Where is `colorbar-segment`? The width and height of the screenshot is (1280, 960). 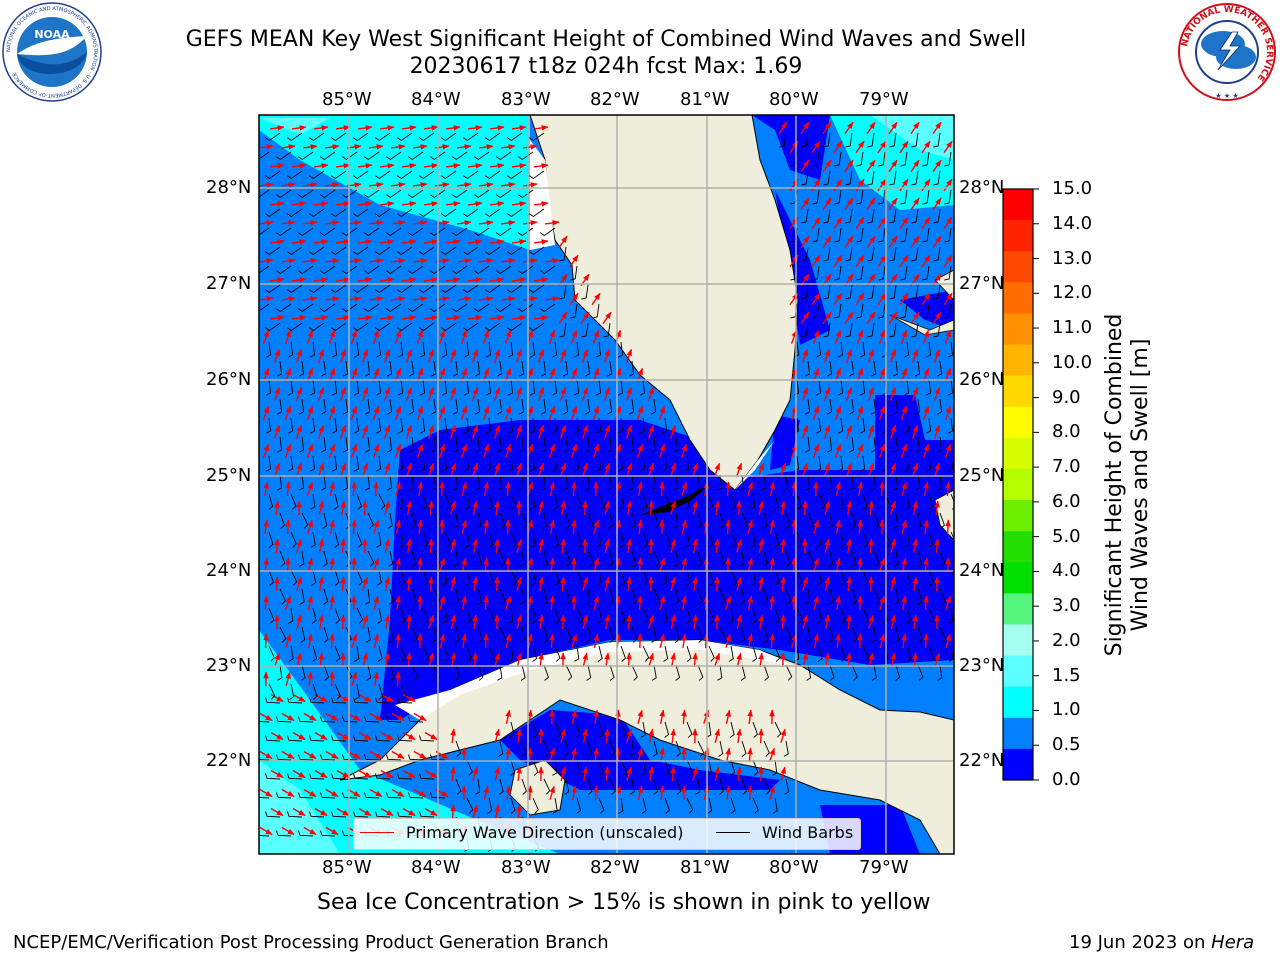
colorbar-segment is located at coordinates (1018, 640).